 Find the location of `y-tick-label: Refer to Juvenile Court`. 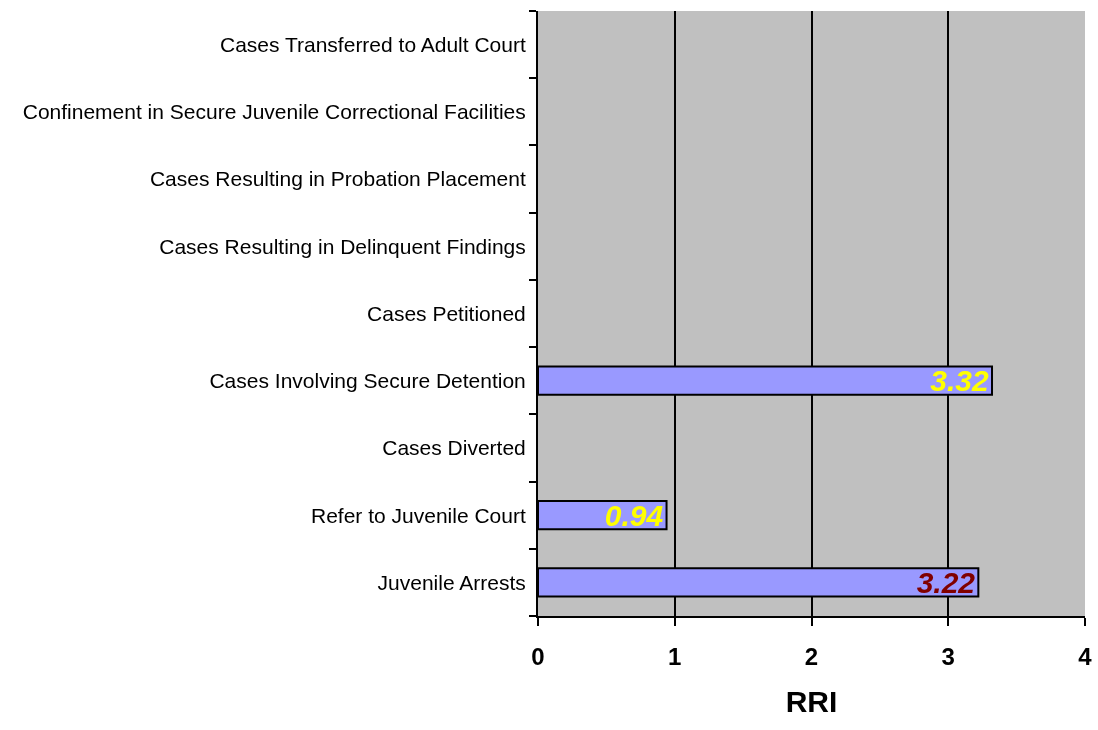

y-tick-label: Refer to Juvenile Court is located at coordinates (418, 515).